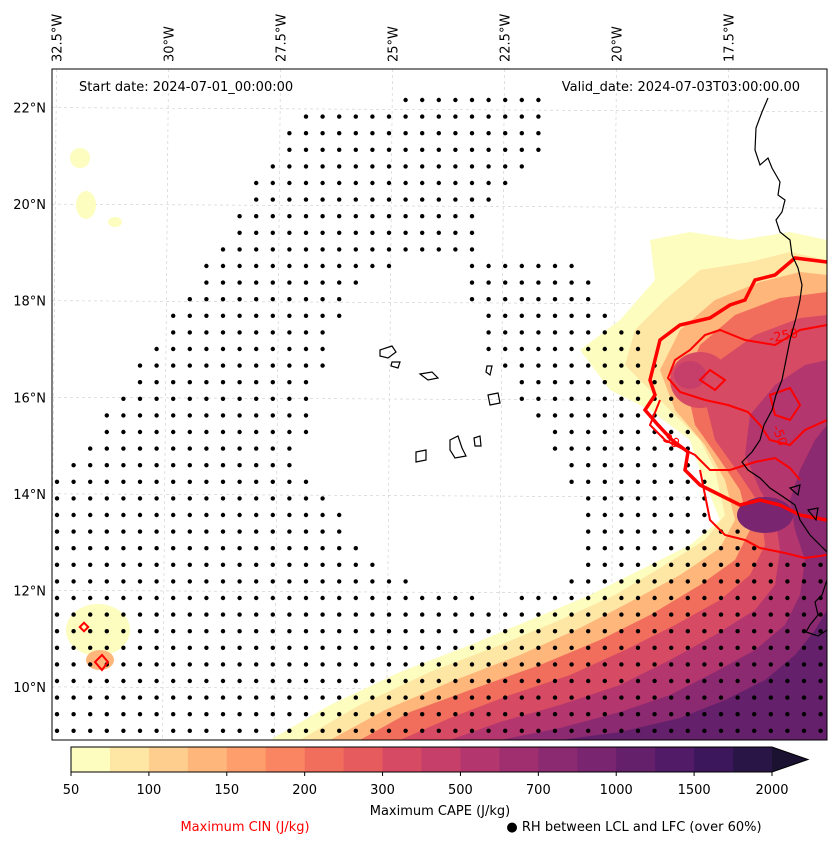 The width and height of the screenshot is (837, 845). I want to click on cape-colorbar-ticks: 50 100 150 200 300 500 700 1000 1500 2000, so click(426, 785).